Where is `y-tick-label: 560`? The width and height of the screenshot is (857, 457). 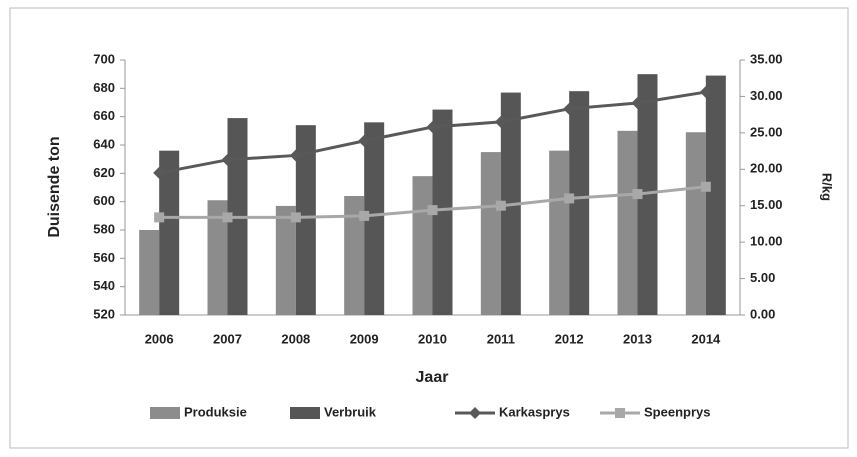
y-tick-label: 560 is located at coordinates (104, 257).